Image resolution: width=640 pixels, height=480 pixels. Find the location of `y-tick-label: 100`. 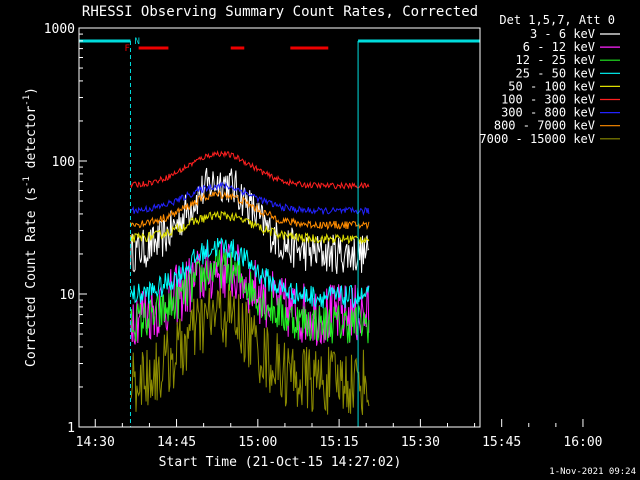

y-tick-label: 100 is located at coordinates (63, 162).